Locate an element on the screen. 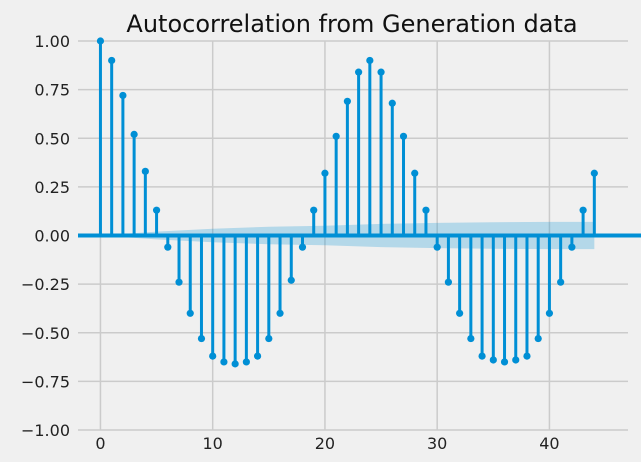 Image resolution: width=641 pixels, height=462 pixels. x-tick-label: 20 is located at coordinates (325, 443).